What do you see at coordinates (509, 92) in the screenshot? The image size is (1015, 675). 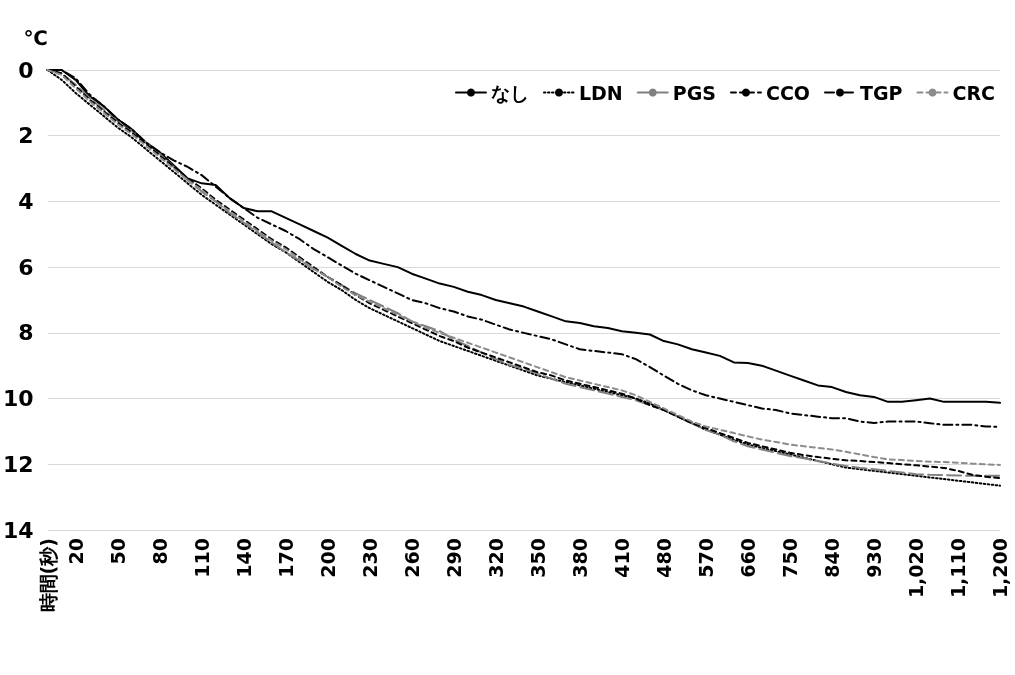 I see `legend-label: なし` at bounding box center [509, 92].